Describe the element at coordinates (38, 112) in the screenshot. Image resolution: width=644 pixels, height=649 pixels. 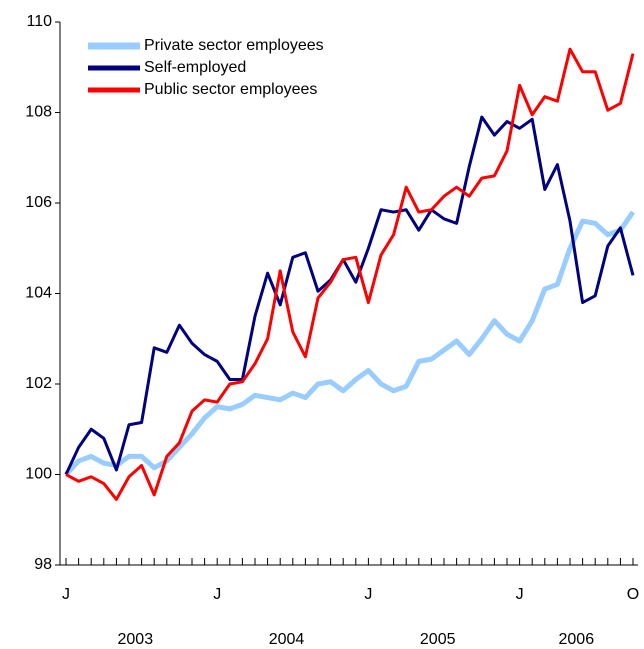
I see `y-tick-label: 108` at that location.